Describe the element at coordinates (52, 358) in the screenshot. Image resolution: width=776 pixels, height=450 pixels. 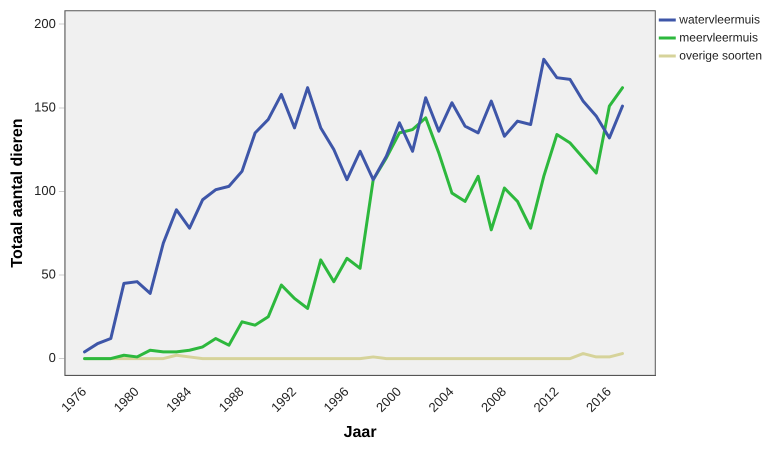
I see `y-tick-label: 0` at that location.